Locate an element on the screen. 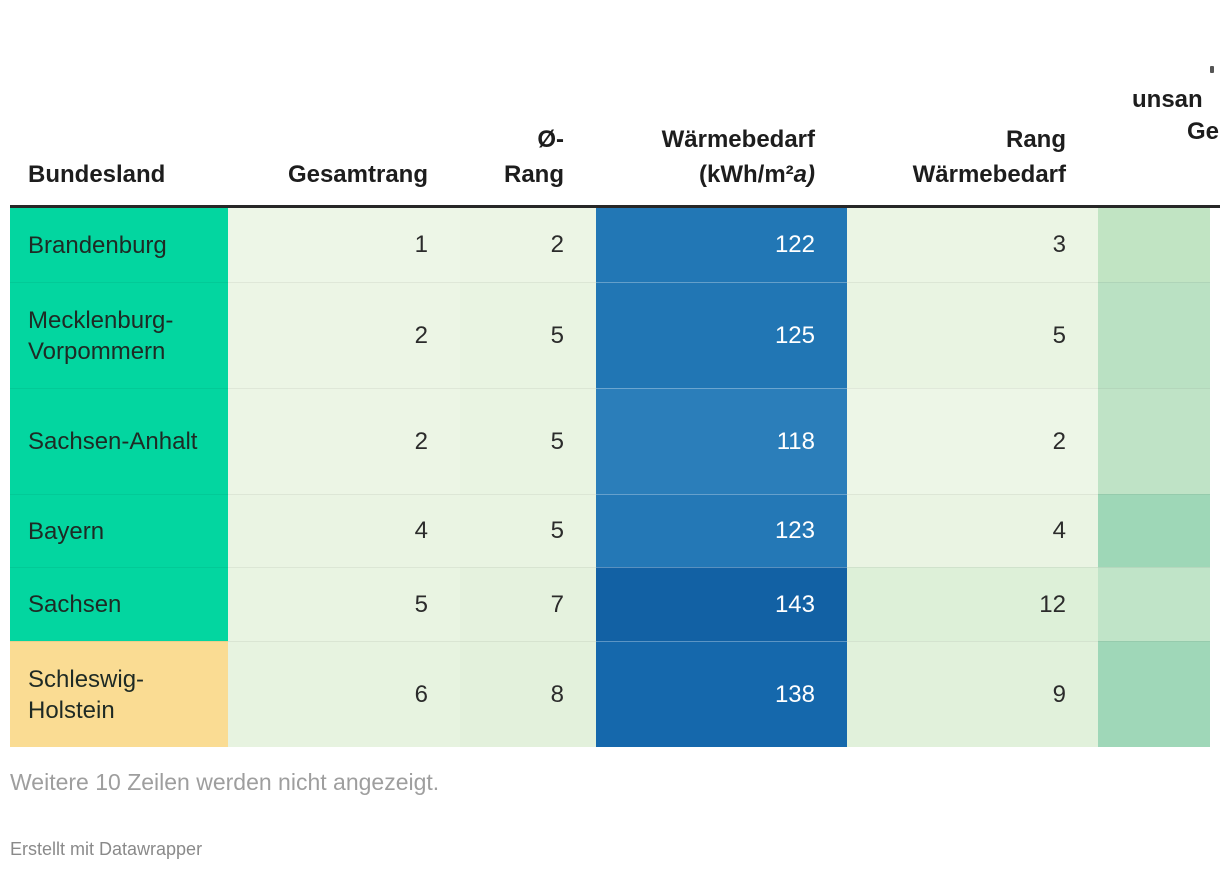 The width and height of the screenshot is (1220, 874). table-cell-gesamtrang: 1 is located at coordinates (344, 245).